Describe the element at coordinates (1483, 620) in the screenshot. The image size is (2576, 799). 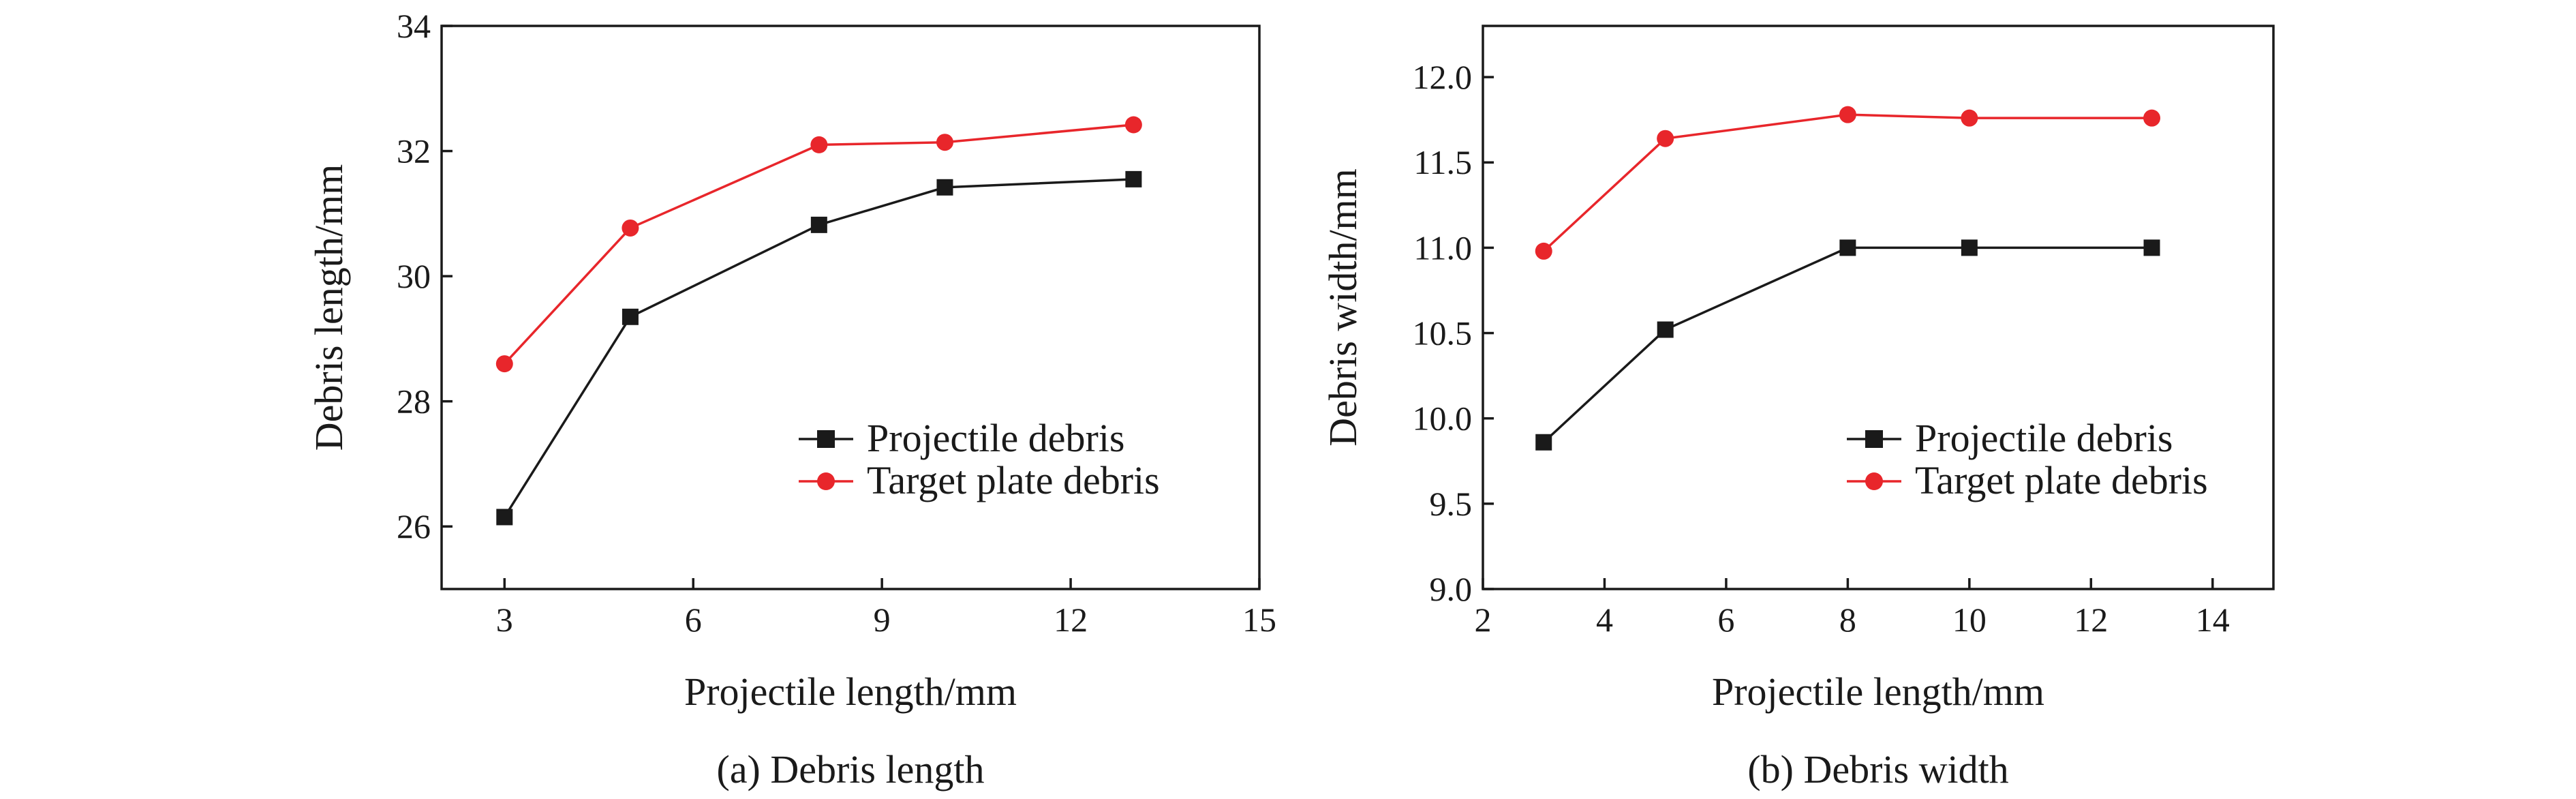
I see `x-tick-label-b: 2` at that location.